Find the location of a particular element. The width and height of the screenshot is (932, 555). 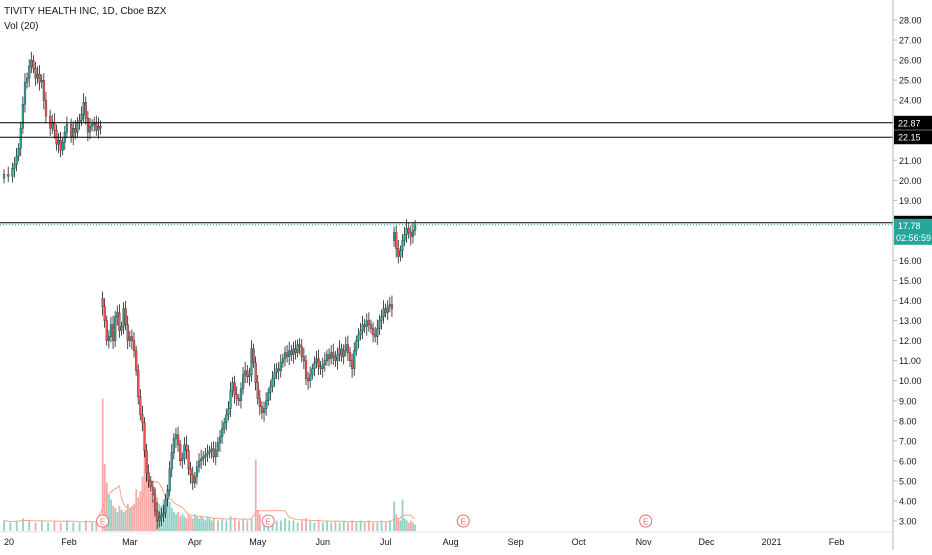

price-axis-tick-label: 28.00 is located at coordinates (910, 21).